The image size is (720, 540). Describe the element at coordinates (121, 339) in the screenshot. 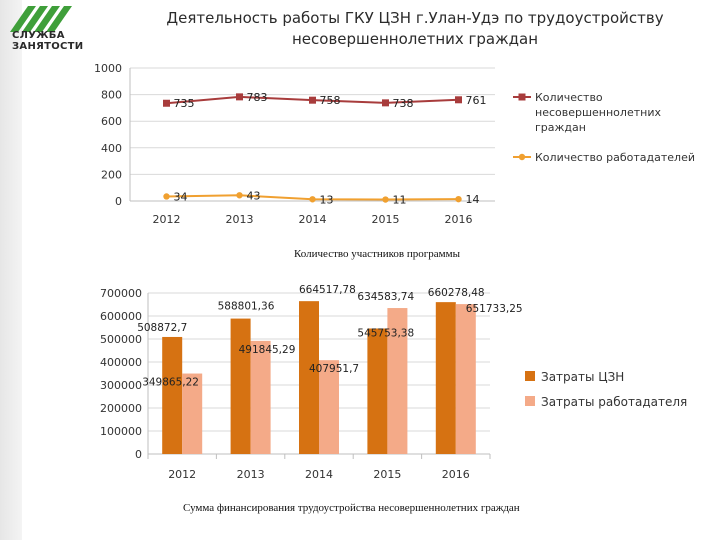

I see `bar-y-tick-label: 500000` at that location.